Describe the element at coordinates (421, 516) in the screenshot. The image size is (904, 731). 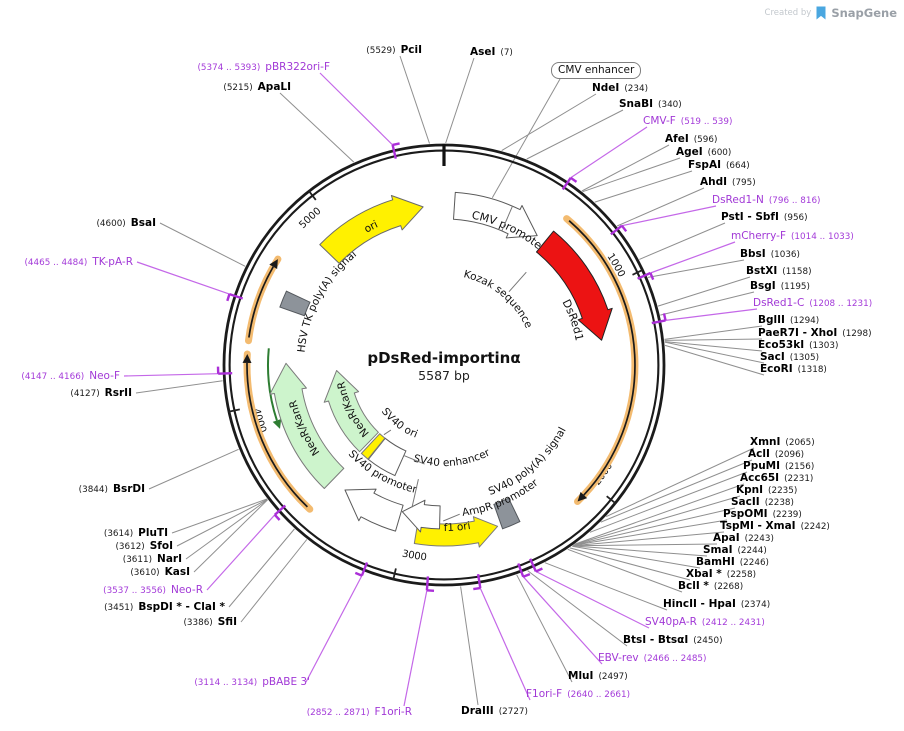
I see `feature-ampr_promoter` at that location.